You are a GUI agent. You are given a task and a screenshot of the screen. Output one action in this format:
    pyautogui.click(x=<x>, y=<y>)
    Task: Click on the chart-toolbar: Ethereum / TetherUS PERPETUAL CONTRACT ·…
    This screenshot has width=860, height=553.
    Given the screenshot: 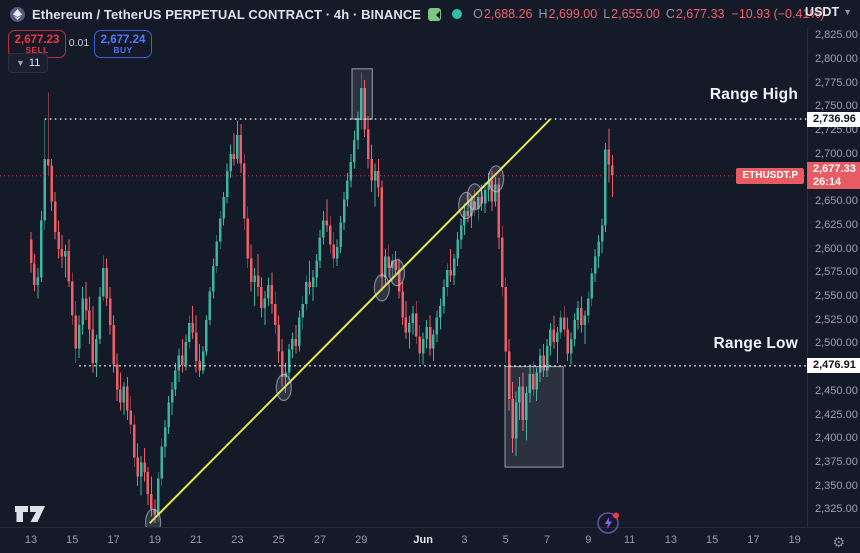 What is the action you would take?
    pyautogui.click(x=430, y=14)
    